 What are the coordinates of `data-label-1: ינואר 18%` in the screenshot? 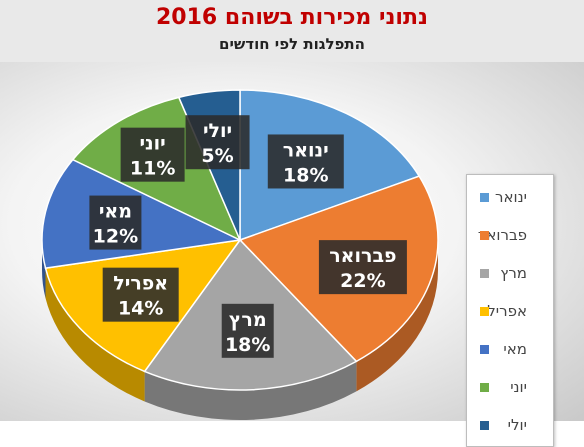 It's located at (305, 161).